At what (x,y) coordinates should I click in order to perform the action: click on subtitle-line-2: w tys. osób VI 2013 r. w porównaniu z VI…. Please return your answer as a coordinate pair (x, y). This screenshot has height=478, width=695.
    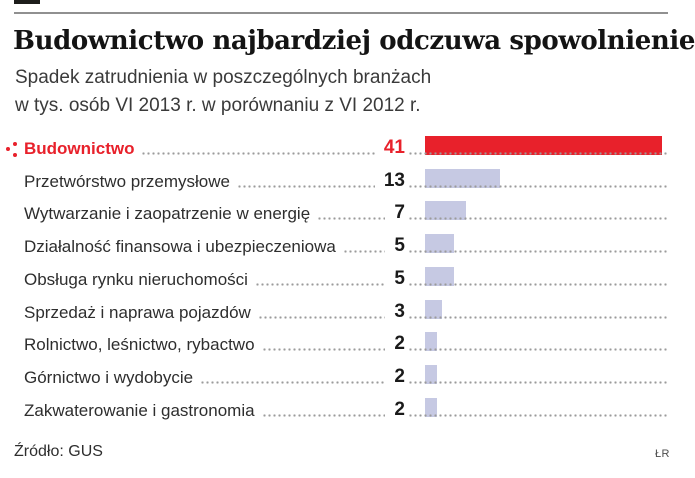
    Looking at the image, I should click on (218, 105).